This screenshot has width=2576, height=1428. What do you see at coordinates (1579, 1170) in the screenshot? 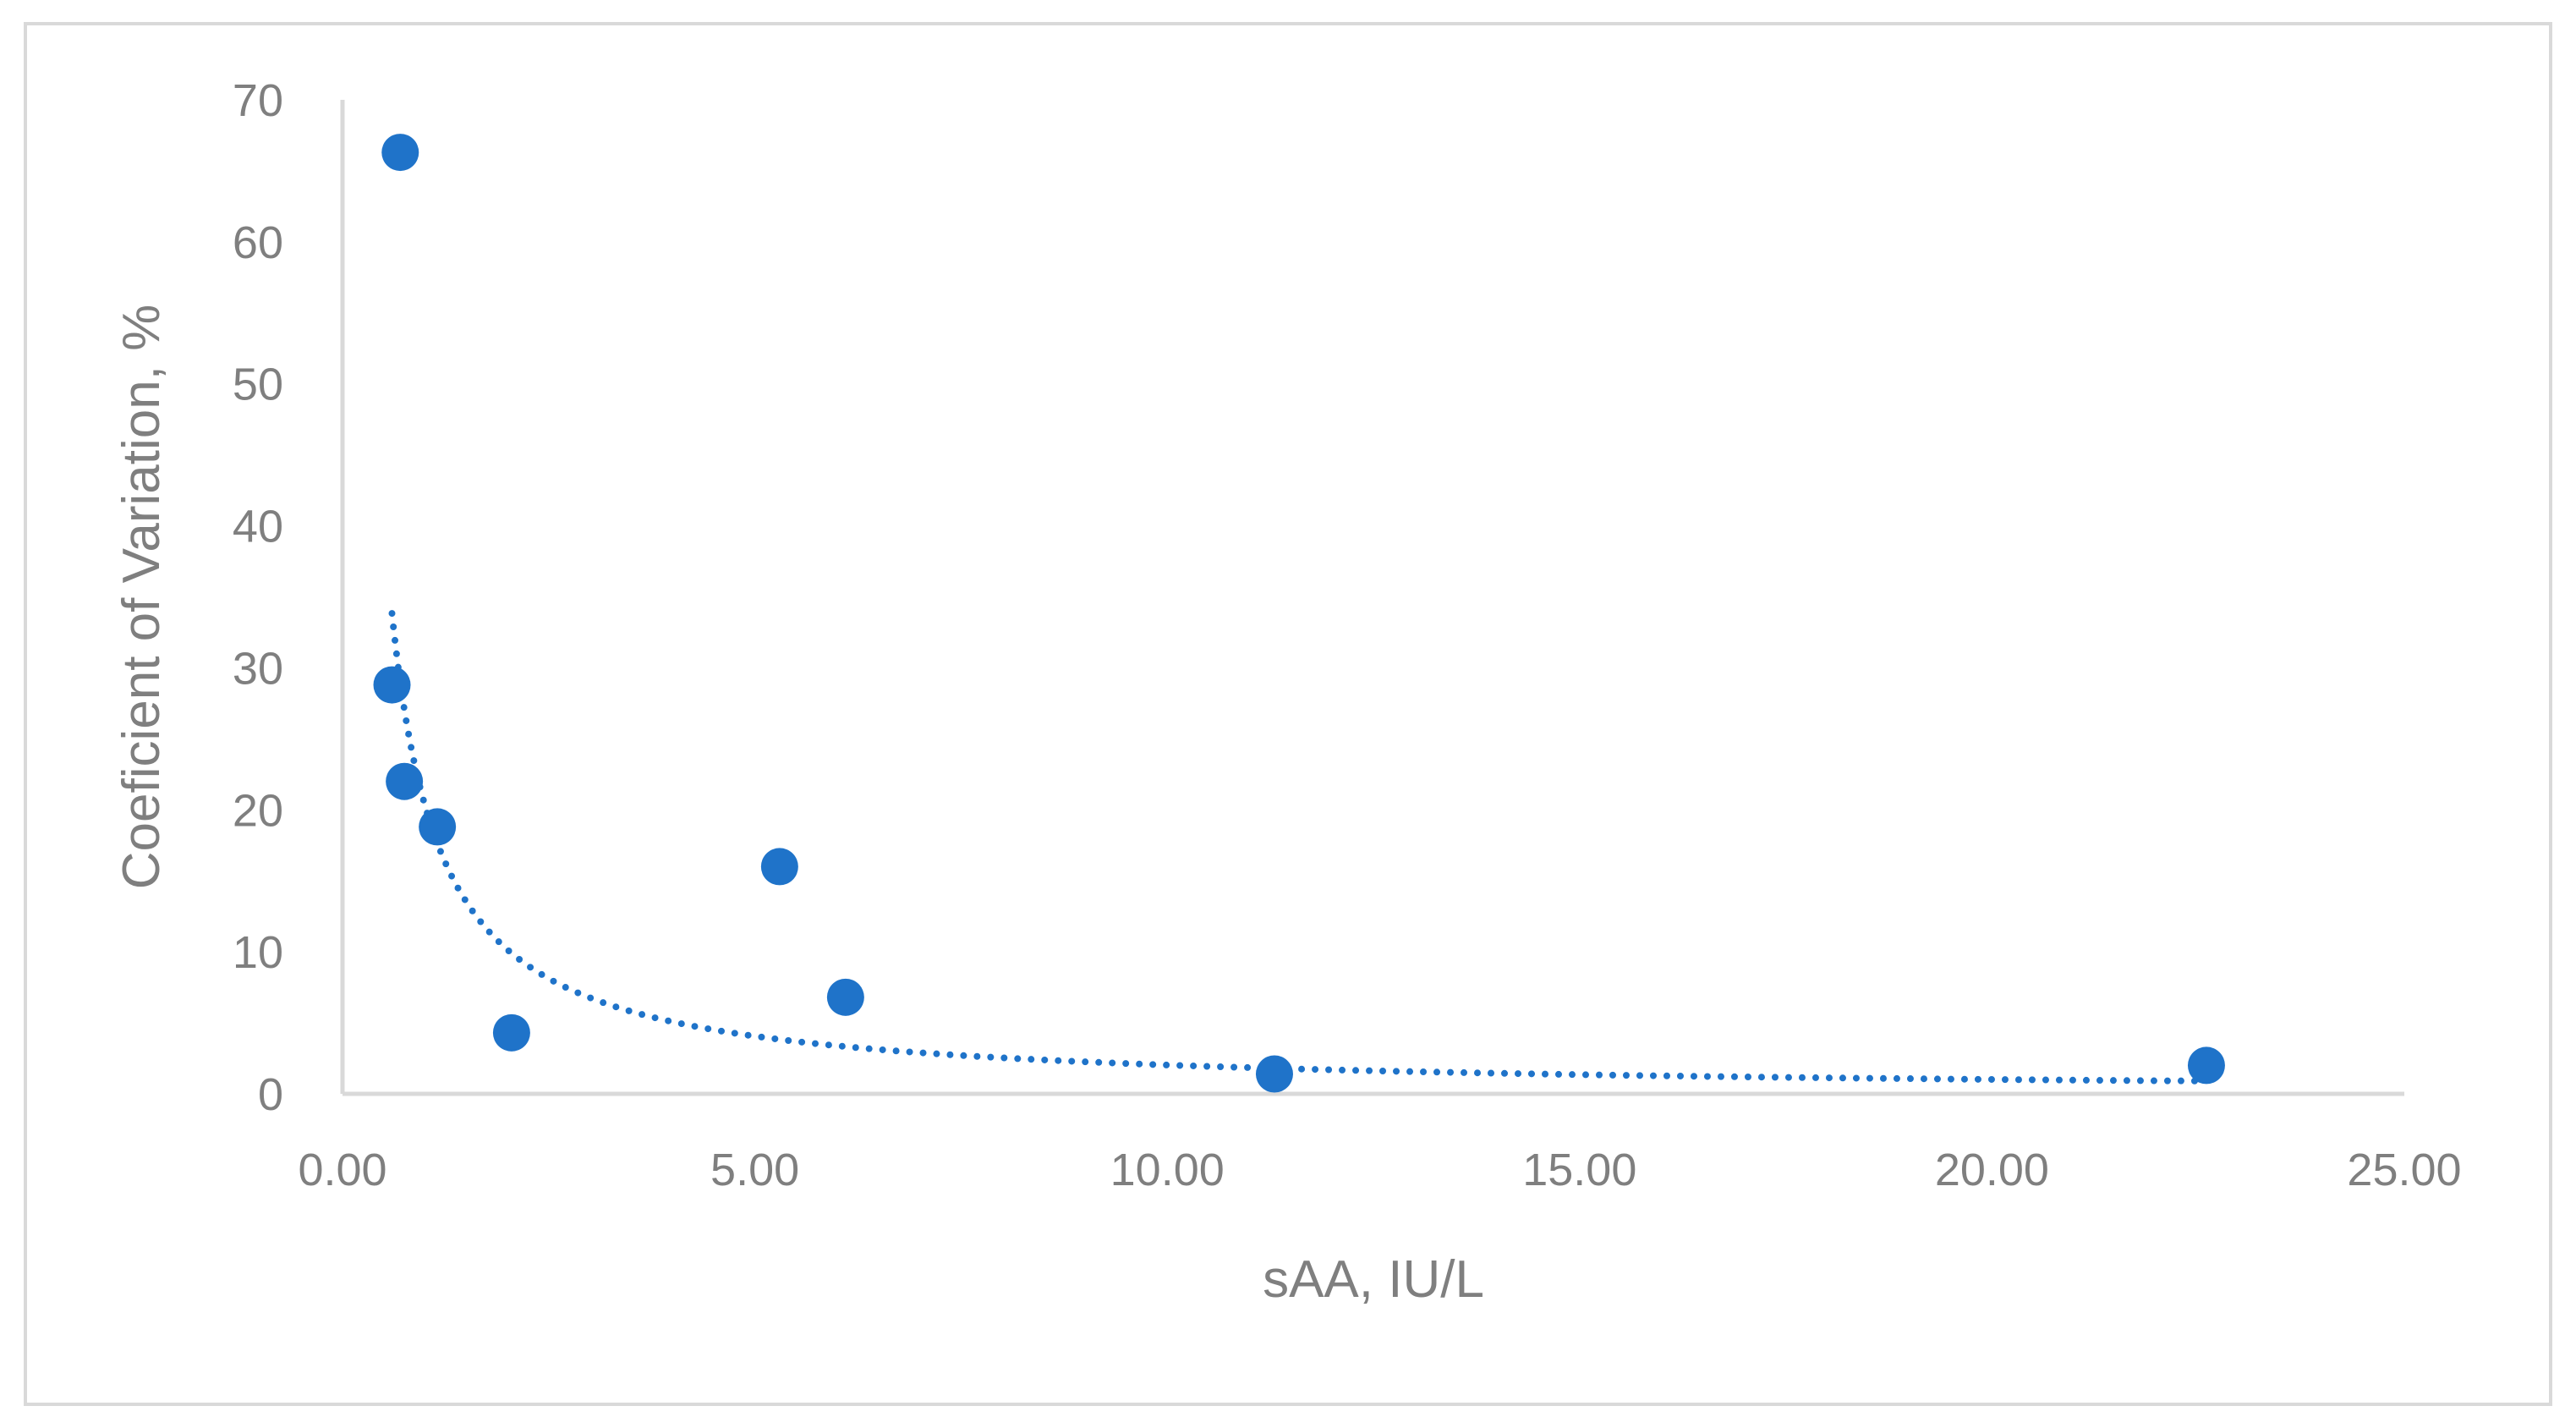
I see `x-tick-label: 15.00` at bounding box center [1579, 1170].